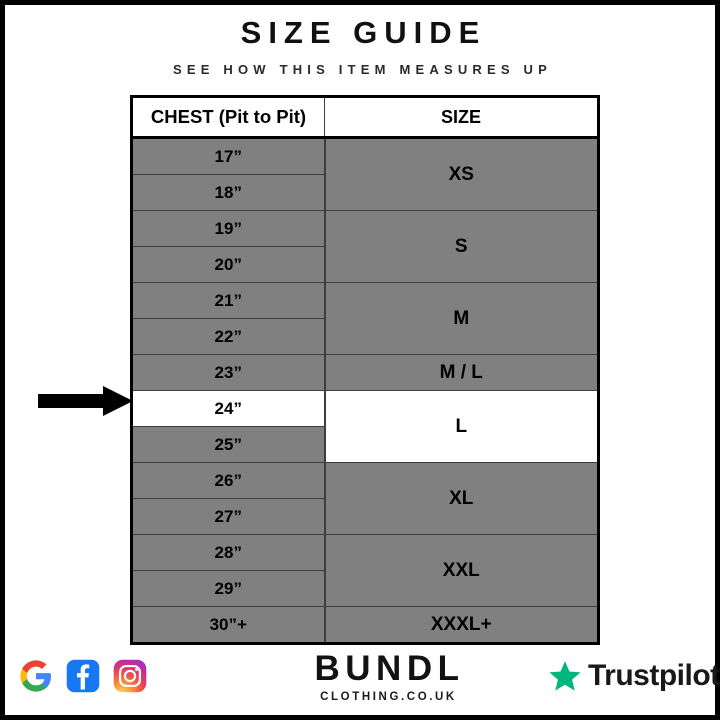  Describe the element at coordinates (228, 444) in the screenshot. I see `chest-measurement-cell: 25”` at that location.